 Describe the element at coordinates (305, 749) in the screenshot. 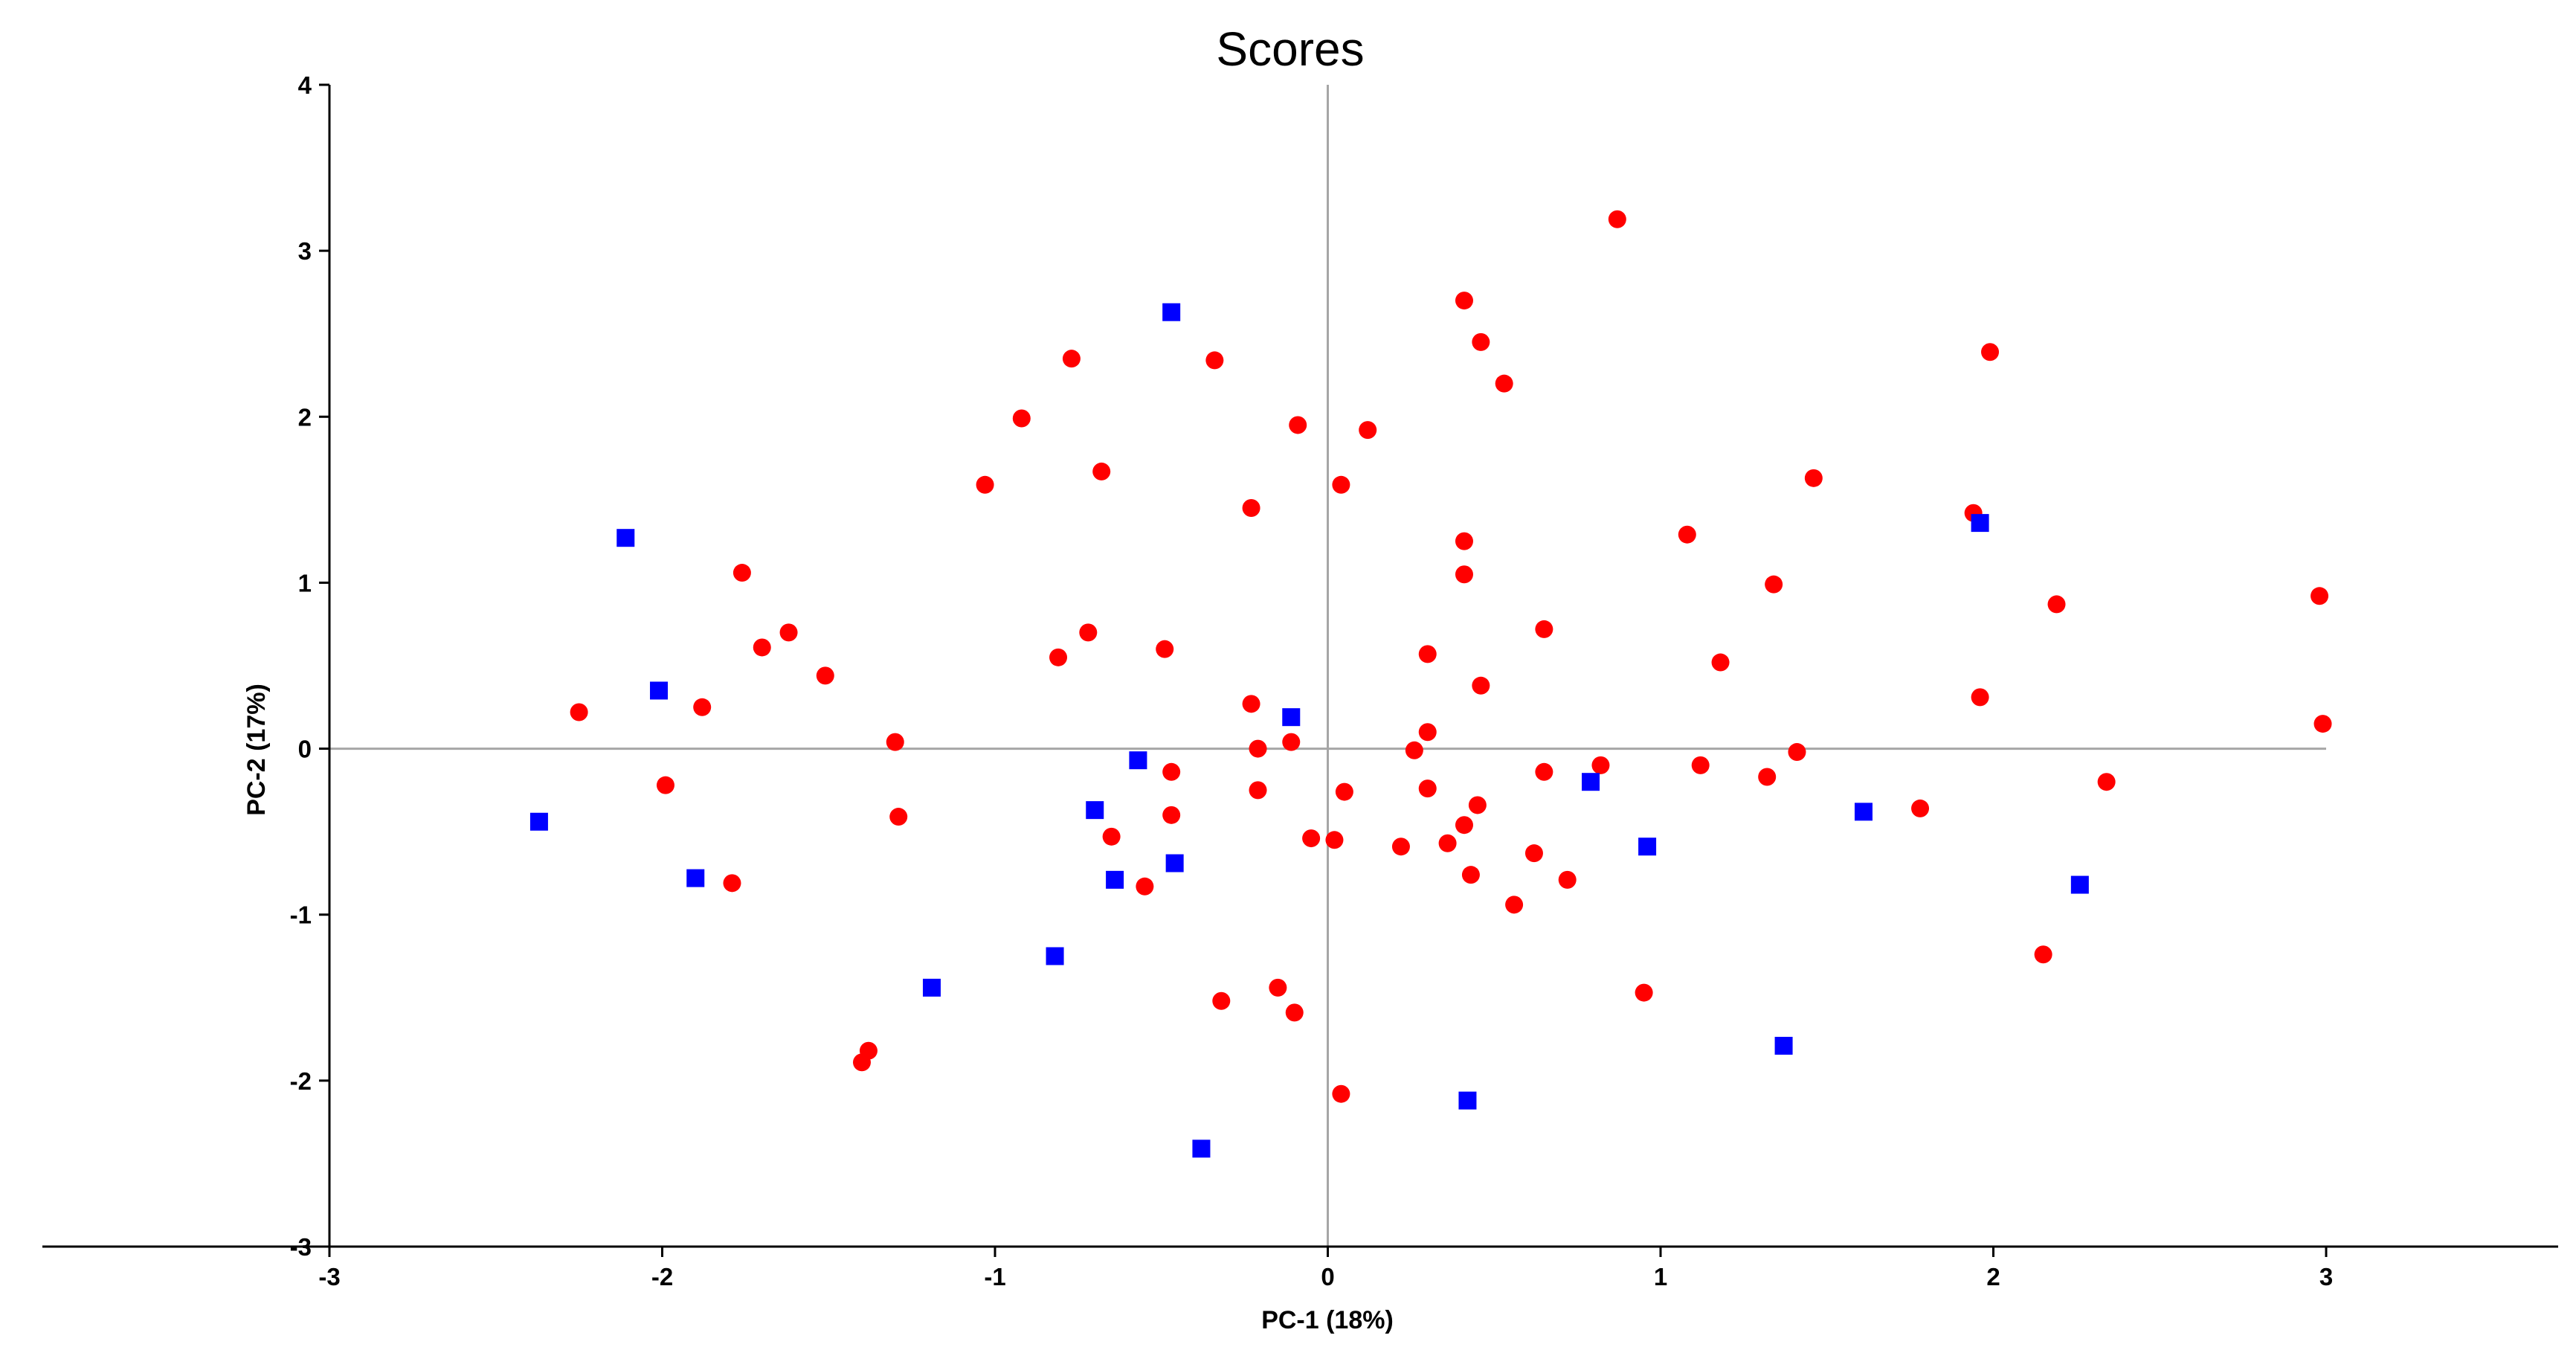

I see `y-tick-label: 0` at that location.